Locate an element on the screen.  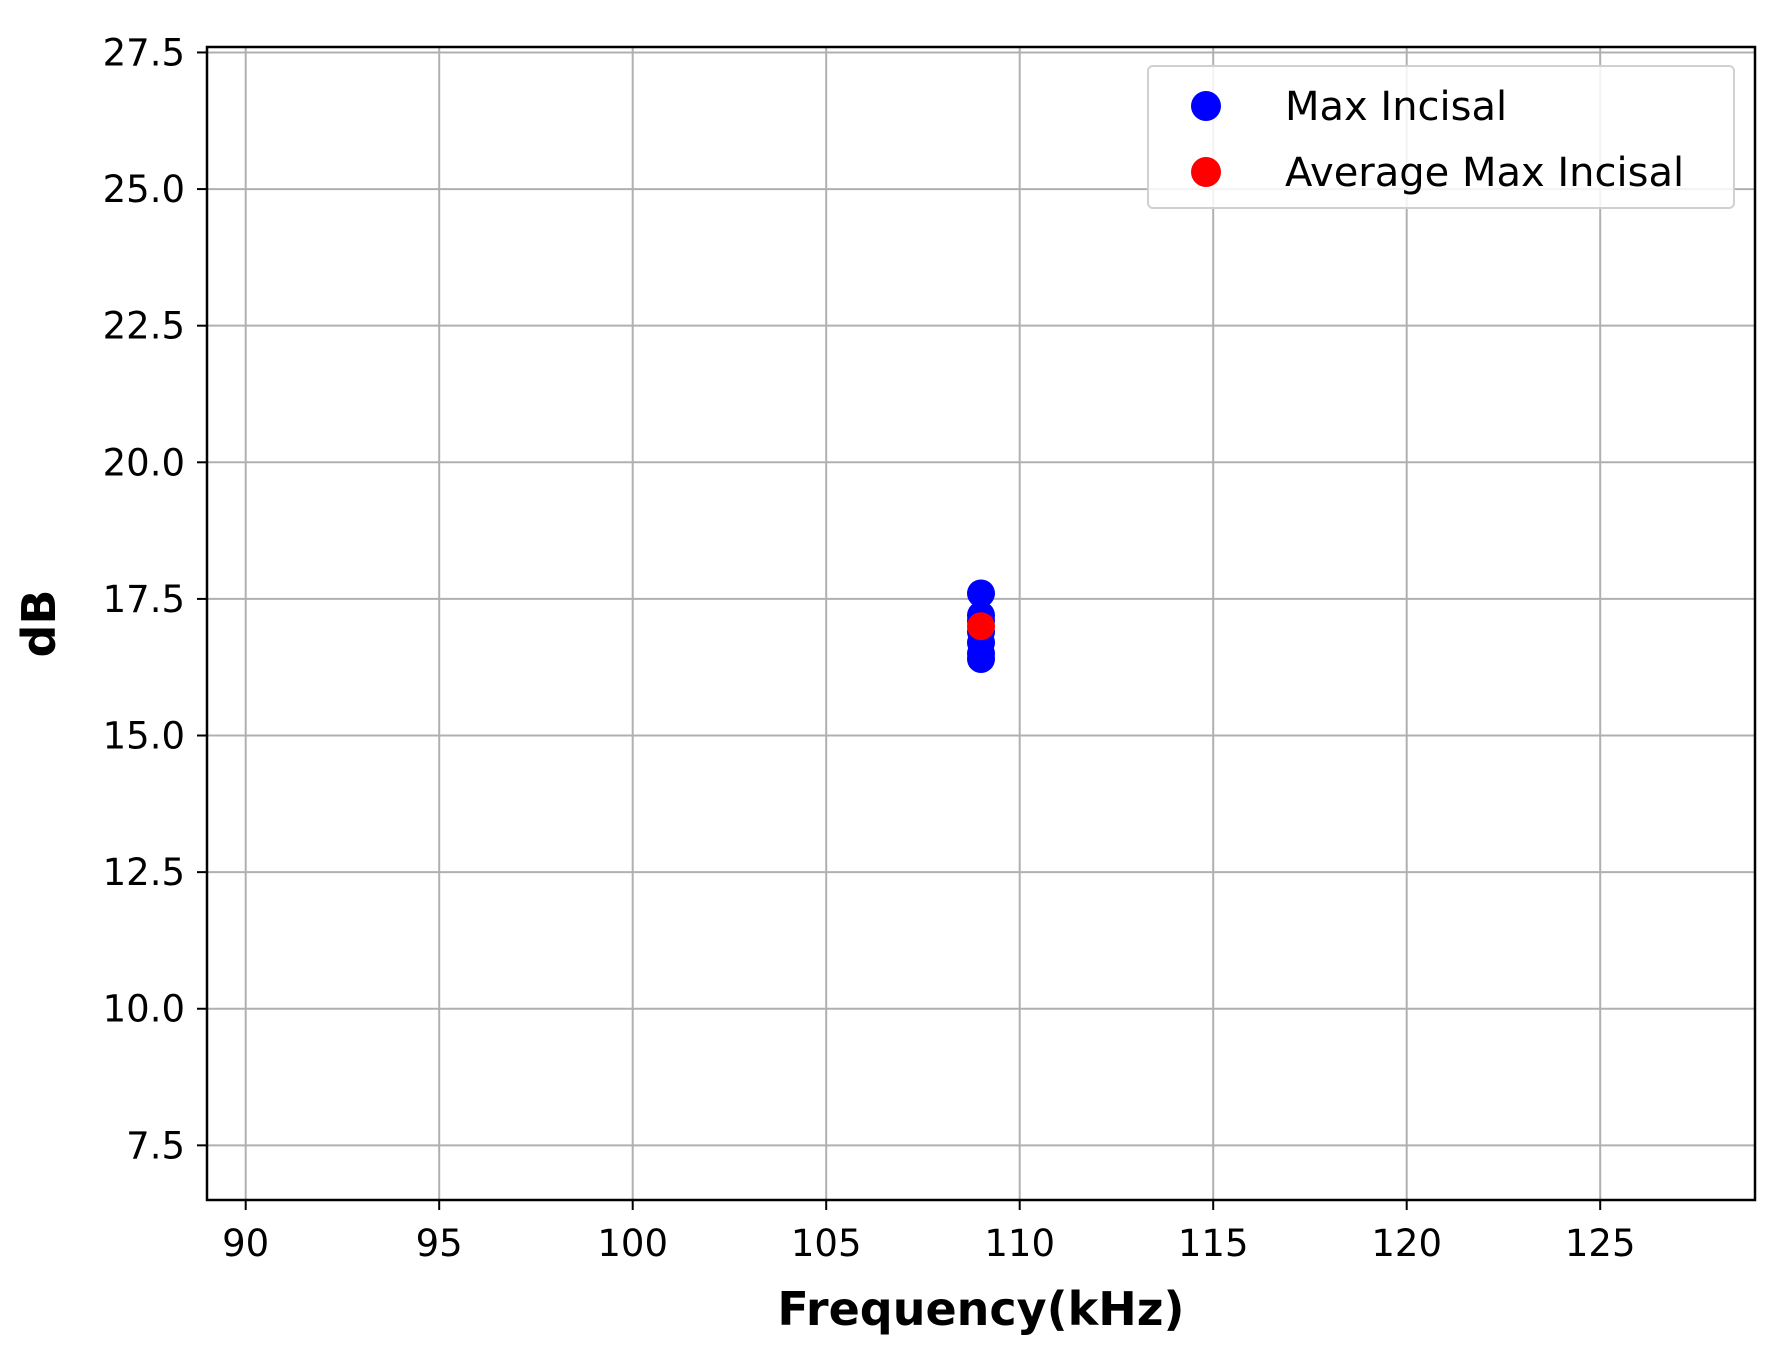
y-tick-label: 27.5 is located at coordinates (144, 52).